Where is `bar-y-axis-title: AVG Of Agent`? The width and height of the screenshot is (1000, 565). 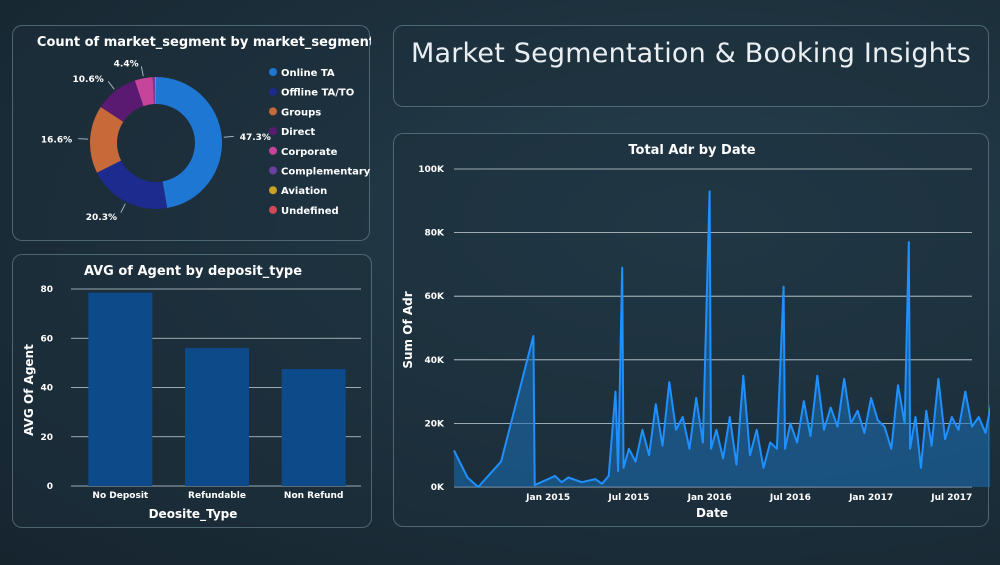 bar-y-axis-title: AVG Of Agent is located at coordinates (29, 390).